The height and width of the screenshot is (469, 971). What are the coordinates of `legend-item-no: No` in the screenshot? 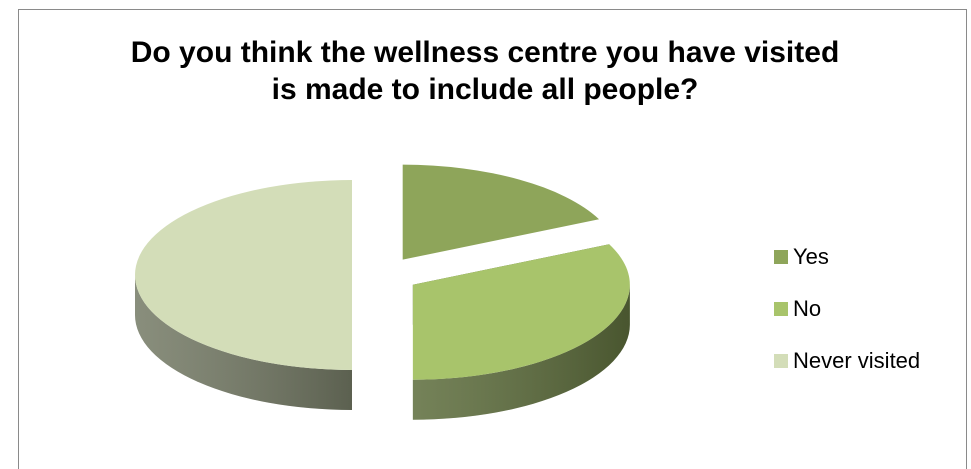 It's located at (847, 309).